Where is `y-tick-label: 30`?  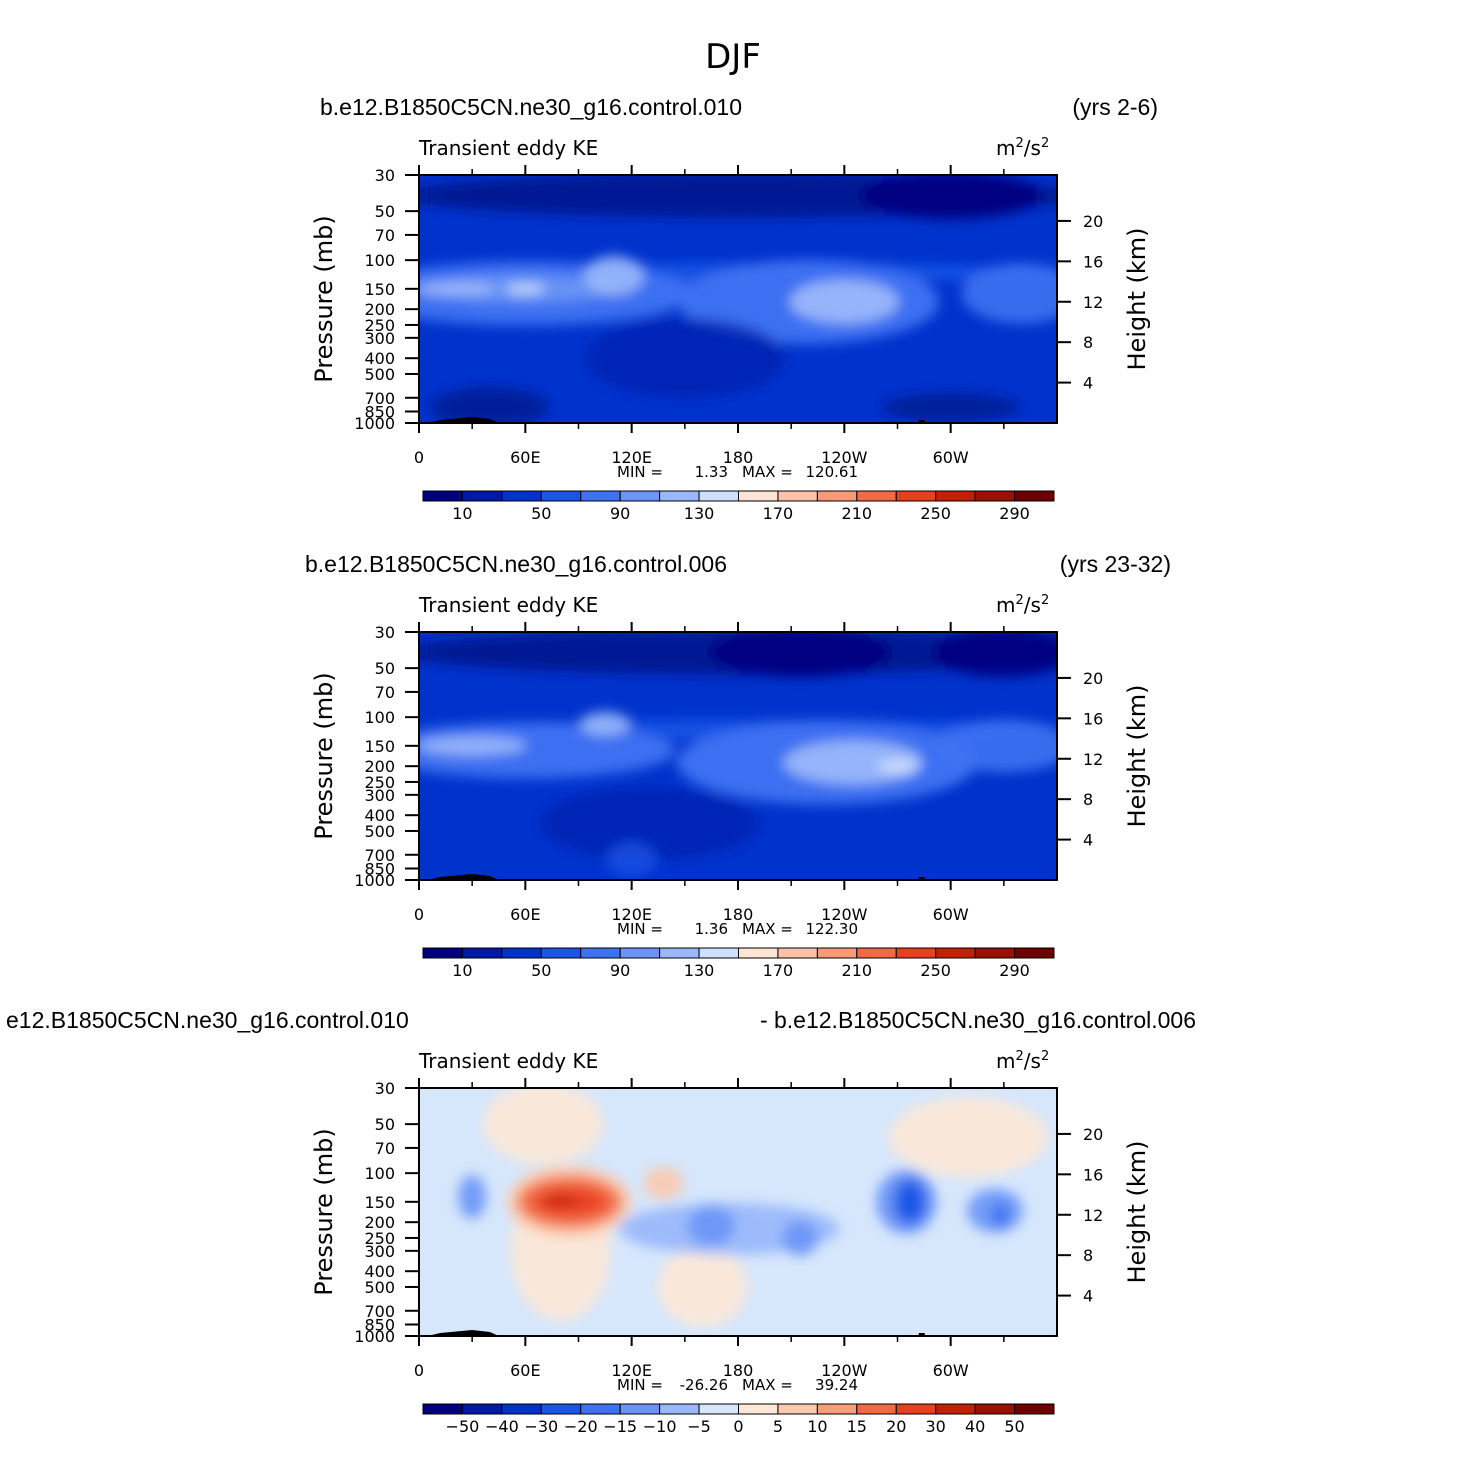 y-tick-label: 30 is located at coordinates (385, 1088).